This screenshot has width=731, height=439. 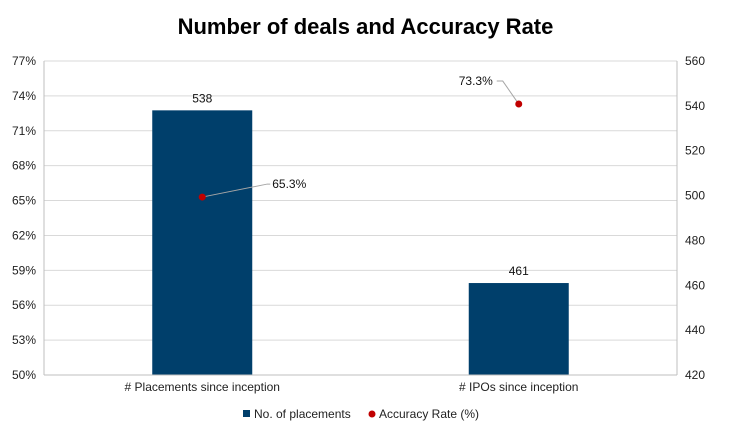 I want to click on y-right-tick-label: 440, so click(x=695, y=330).